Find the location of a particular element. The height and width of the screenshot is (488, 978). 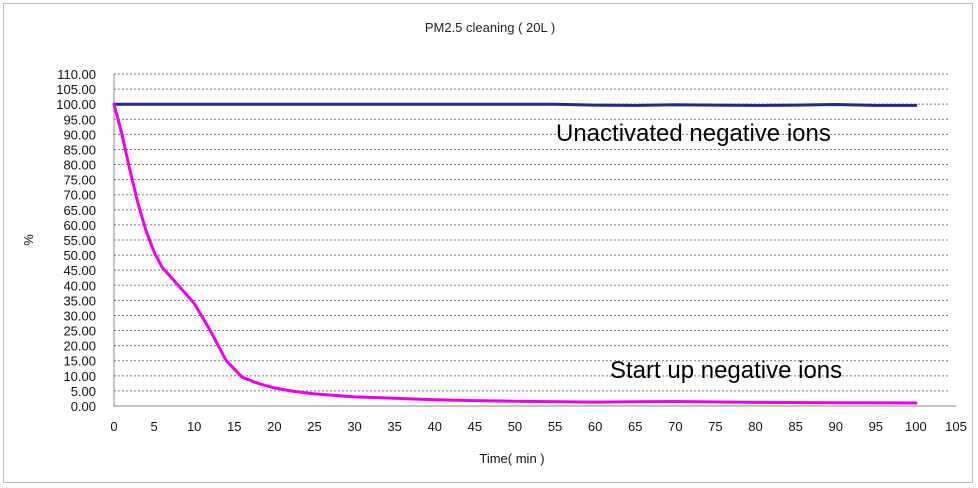

y-tick-label: 60.00 is located at coordinates (79, 225).